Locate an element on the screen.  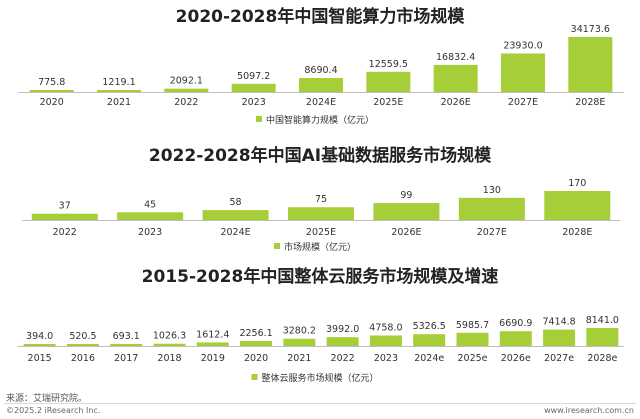
data-label-2023: 4758.0 is located at coordinates (385, 327).